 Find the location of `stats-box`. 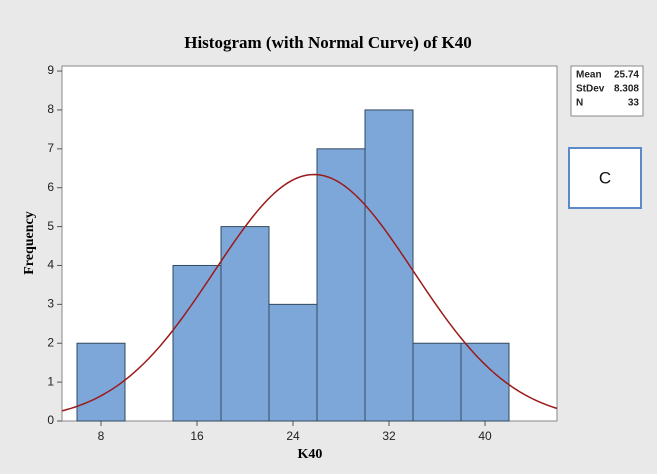

stats-box is located at coordinates (607, 91).